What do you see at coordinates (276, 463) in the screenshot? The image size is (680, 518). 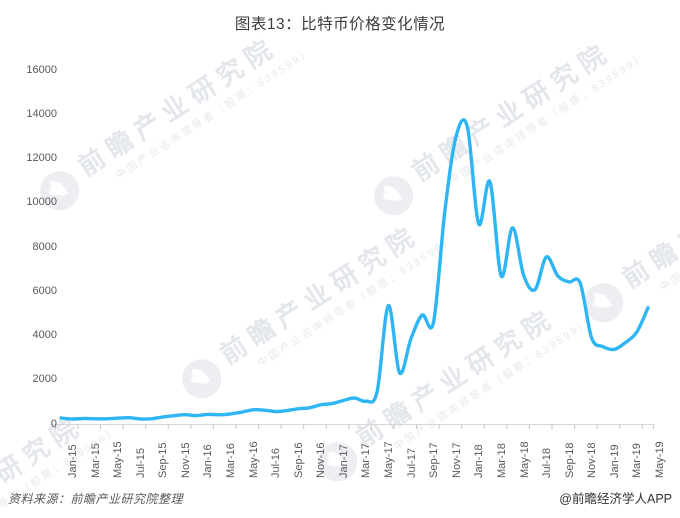 I see `x-axis-tick-label: Jul-16` at bounding box center [276, 463].